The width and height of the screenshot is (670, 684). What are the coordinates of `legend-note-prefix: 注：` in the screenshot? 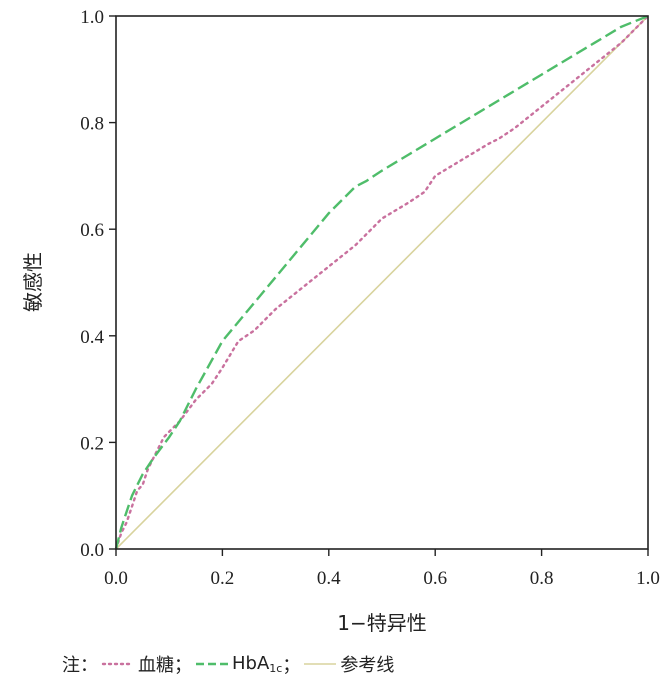 It's located at (80, 665).